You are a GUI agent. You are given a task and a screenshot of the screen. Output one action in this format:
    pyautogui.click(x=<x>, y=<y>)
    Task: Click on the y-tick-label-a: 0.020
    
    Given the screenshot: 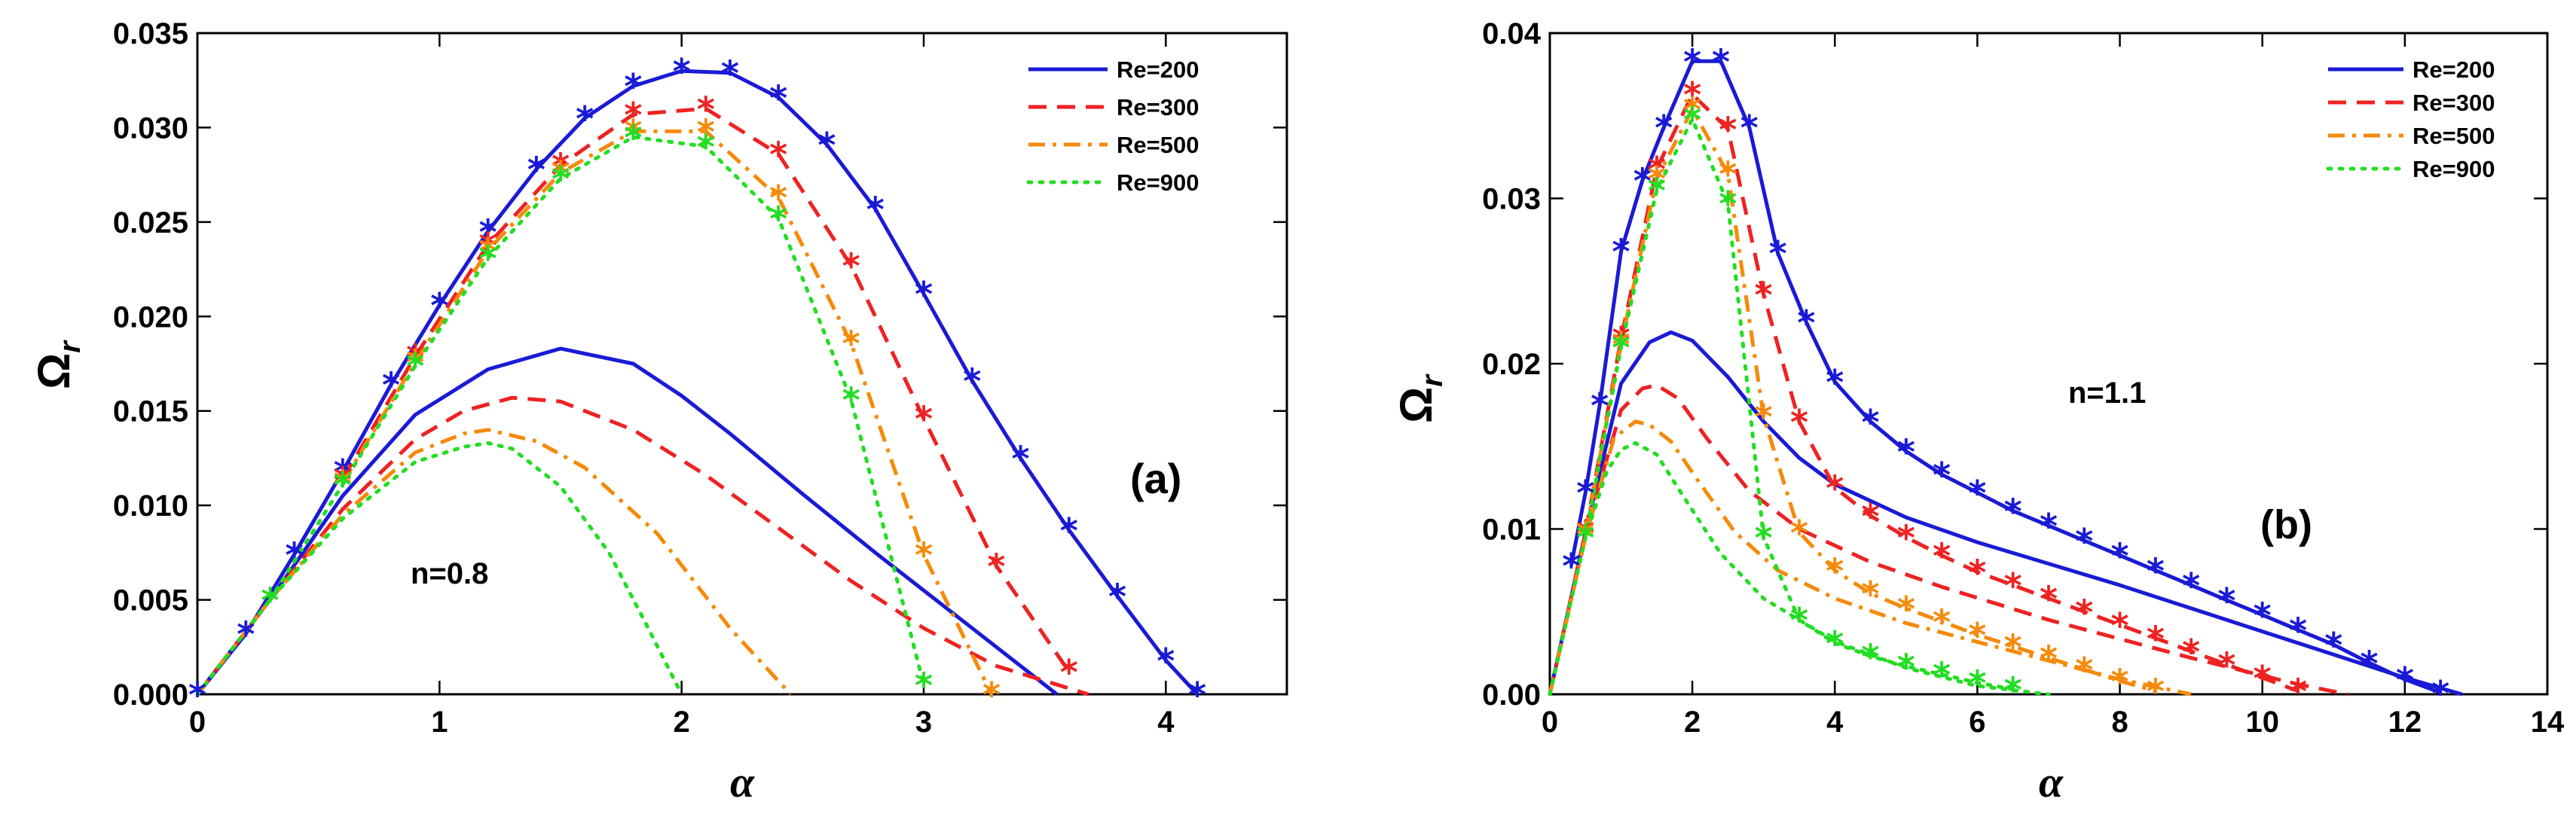 What is the action you would take?
    pyautogui.click(x=150, y=317)
    